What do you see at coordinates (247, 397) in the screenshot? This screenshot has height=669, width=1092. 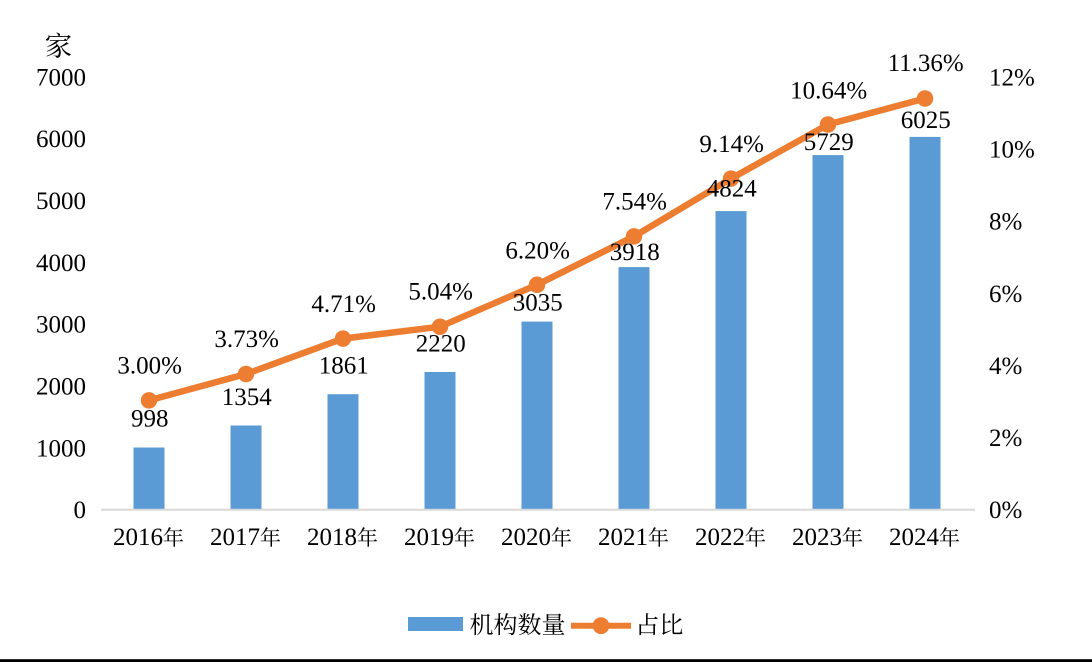 I see `svg-text: 1354` at bounding box center [247, 397].